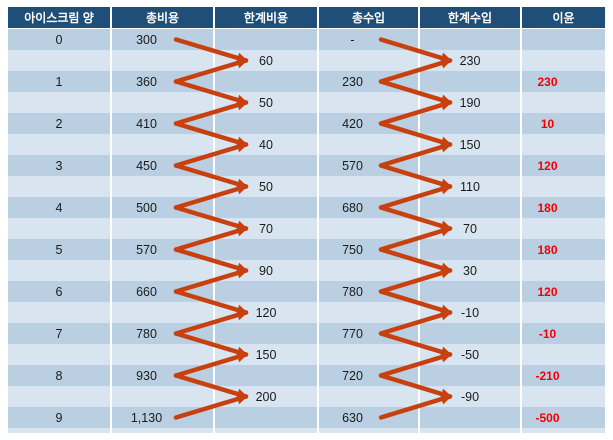  I want to click on marginal-revenue-cell: 190, so click(470, 102).